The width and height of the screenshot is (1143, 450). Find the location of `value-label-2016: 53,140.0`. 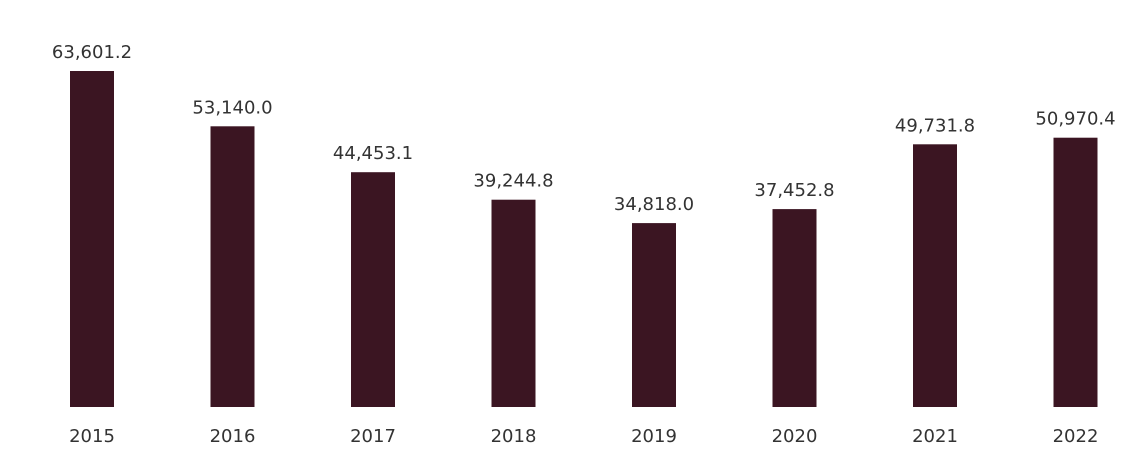

value-label-2016: 53,140.0 is located at coordinates (232, 107).